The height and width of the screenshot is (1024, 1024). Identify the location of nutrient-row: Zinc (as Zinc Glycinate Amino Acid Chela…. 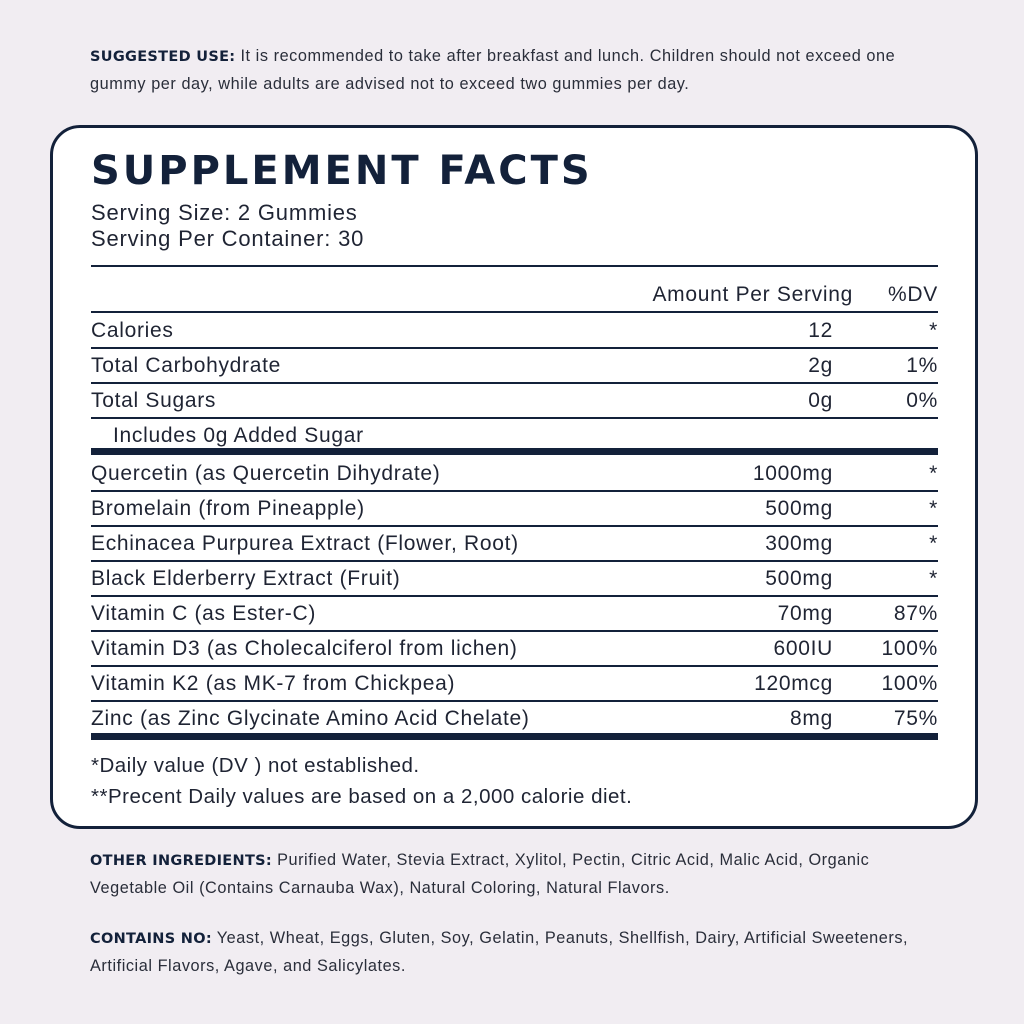
(514, 718).